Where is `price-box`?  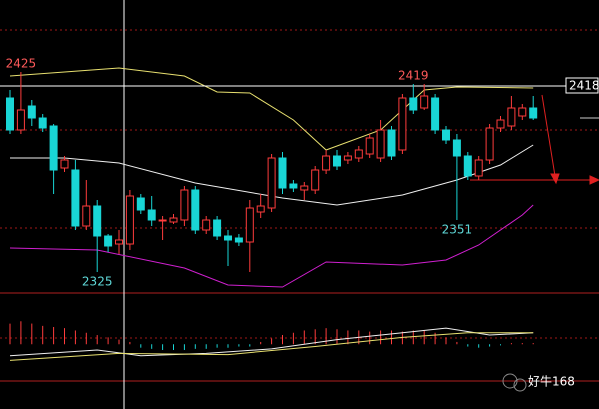 price-box is located at coordinates (582, 85).